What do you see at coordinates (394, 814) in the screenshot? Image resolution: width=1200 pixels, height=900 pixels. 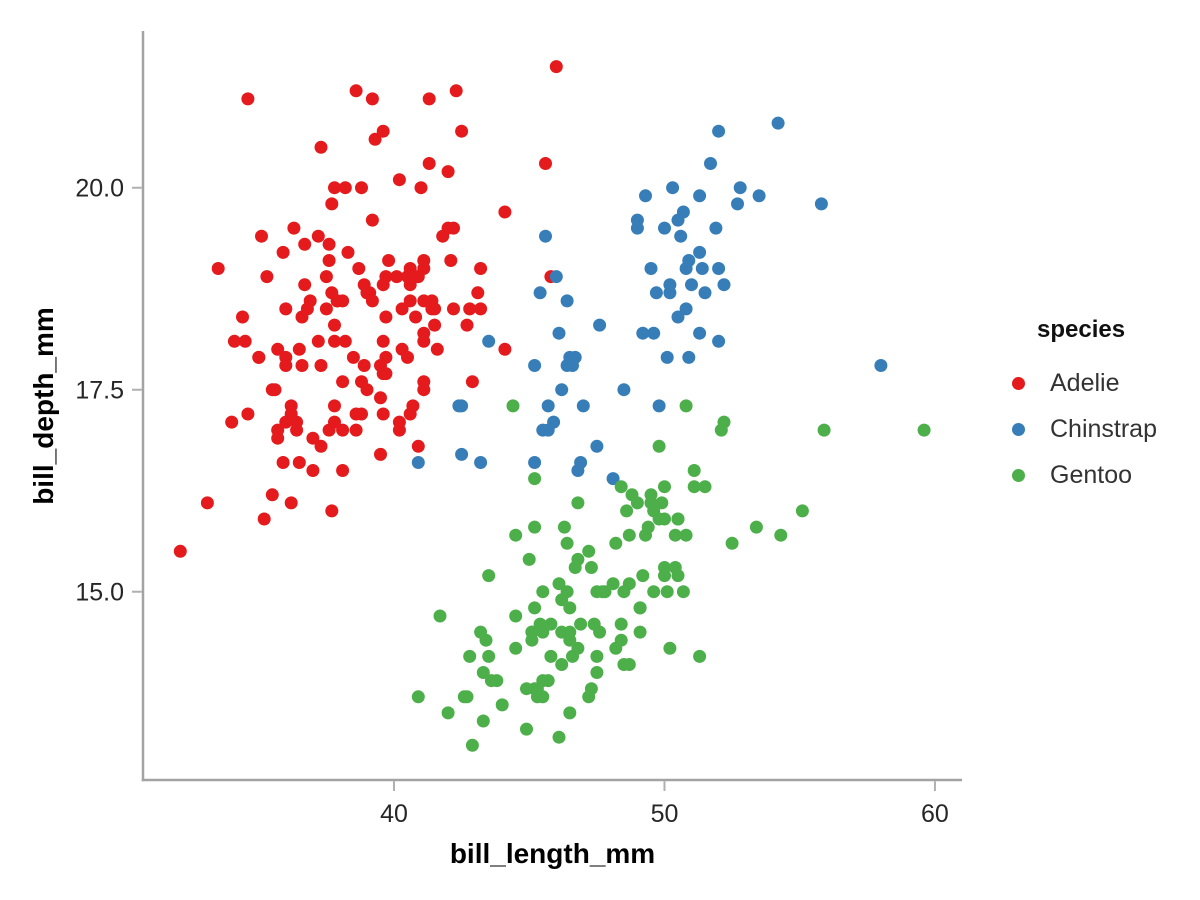 I see `x-tick-label: 40` at bounding box center [394, 814].